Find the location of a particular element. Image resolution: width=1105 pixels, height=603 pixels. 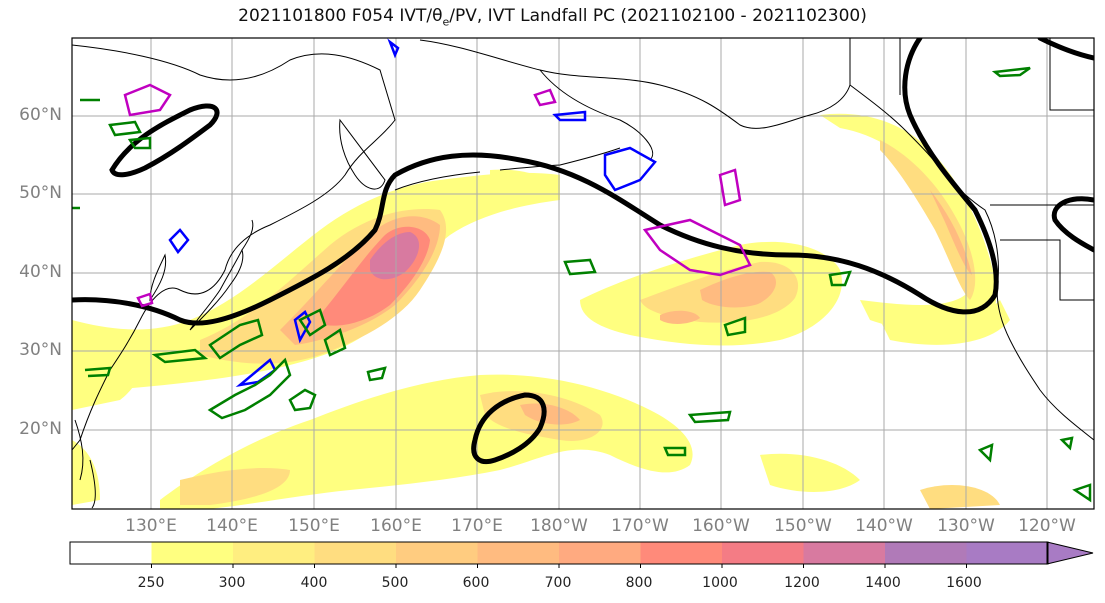

colorbar-tick-1600: 1600 is located at coordinates (964, 583).